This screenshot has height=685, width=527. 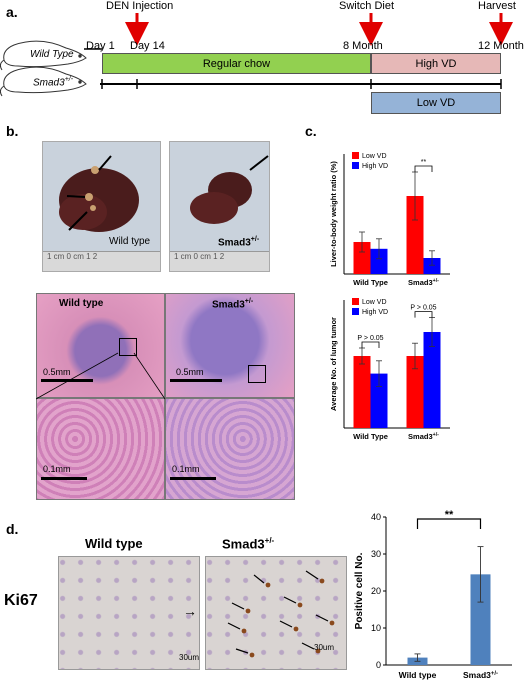 I want to click on smad3-scale-high-label: 0.1mm, so click(x=186, y=469).